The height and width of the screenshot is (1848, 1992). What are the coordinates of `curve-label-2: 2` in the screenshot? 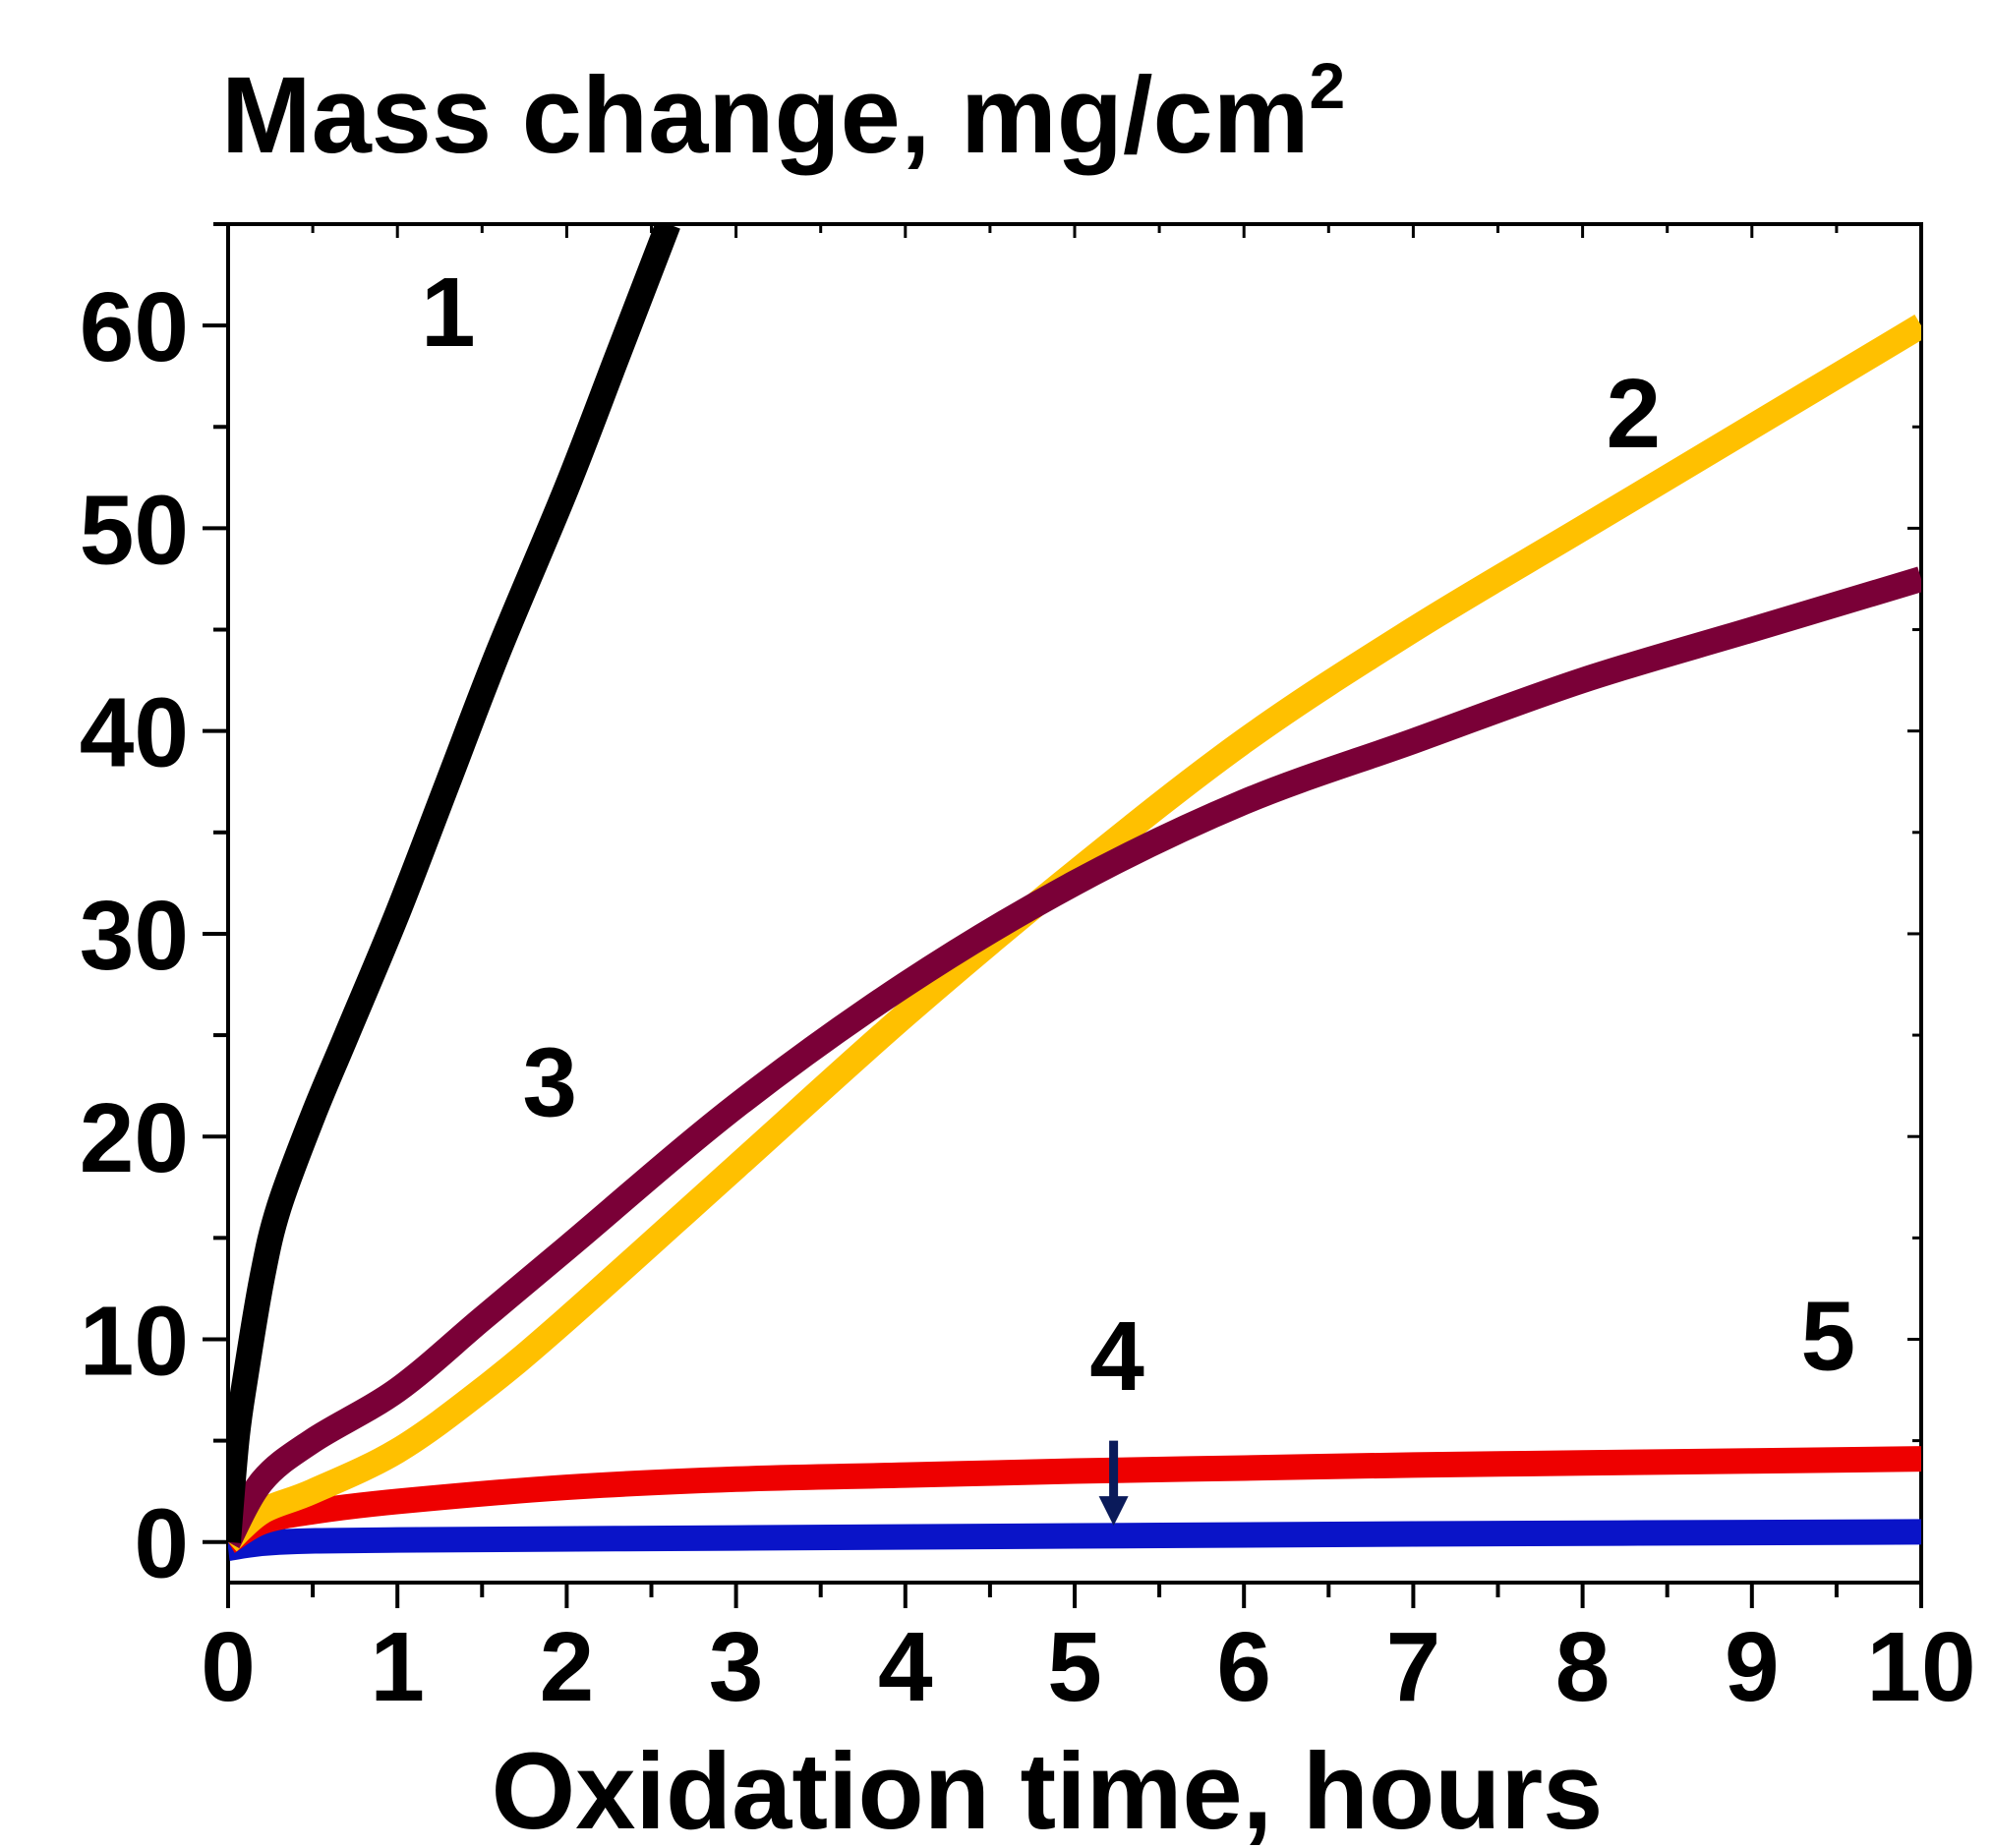 It's located at (1633, 414).